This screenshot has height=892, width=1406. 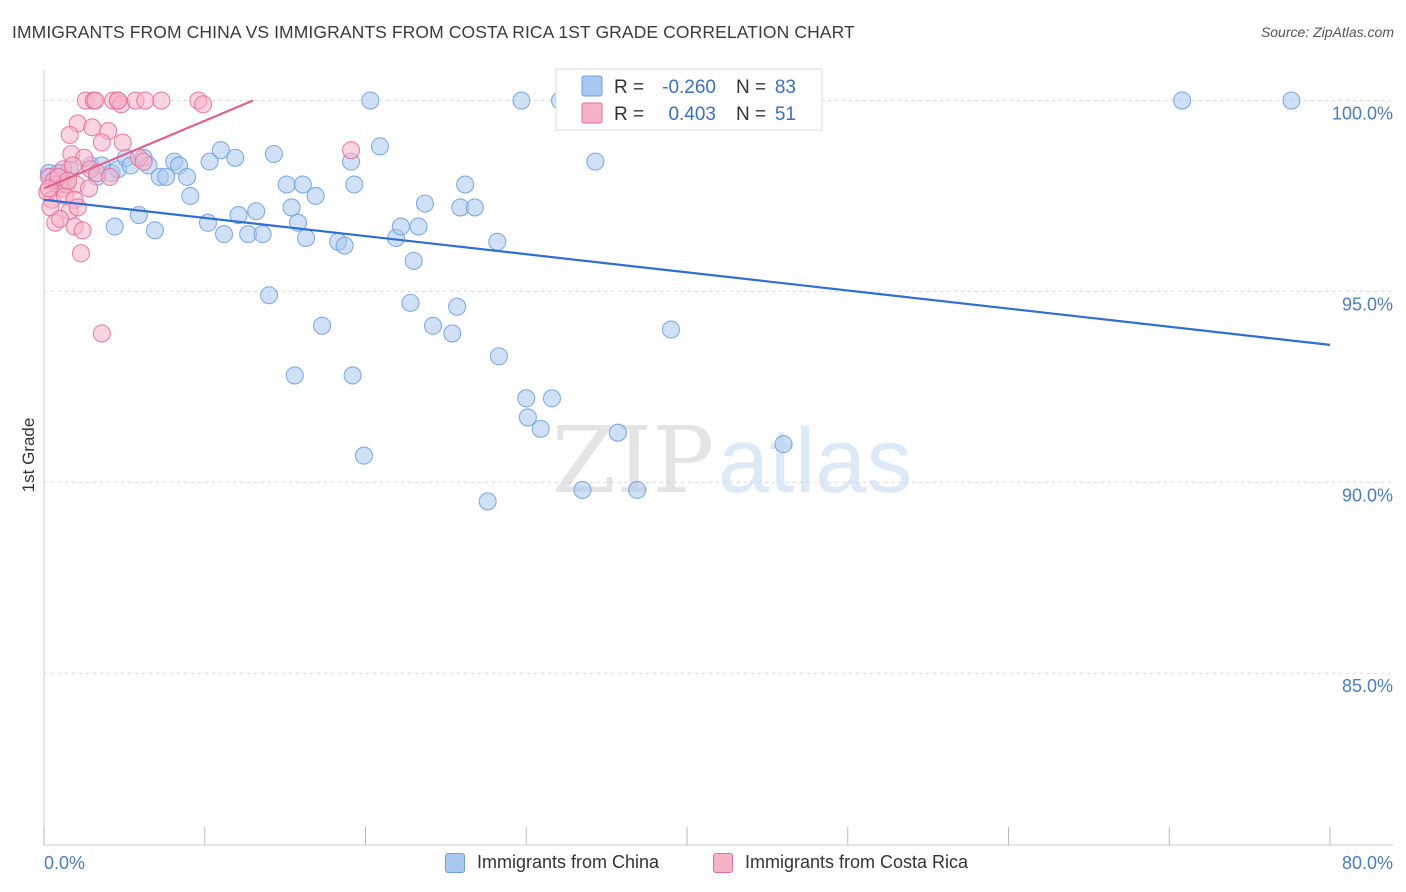 What do you see at coordinates (857, 862) in the screenshot?
I see `legend-label-costa-rica: Immigrants from Costa Rica` at bounding box center [857, 862].